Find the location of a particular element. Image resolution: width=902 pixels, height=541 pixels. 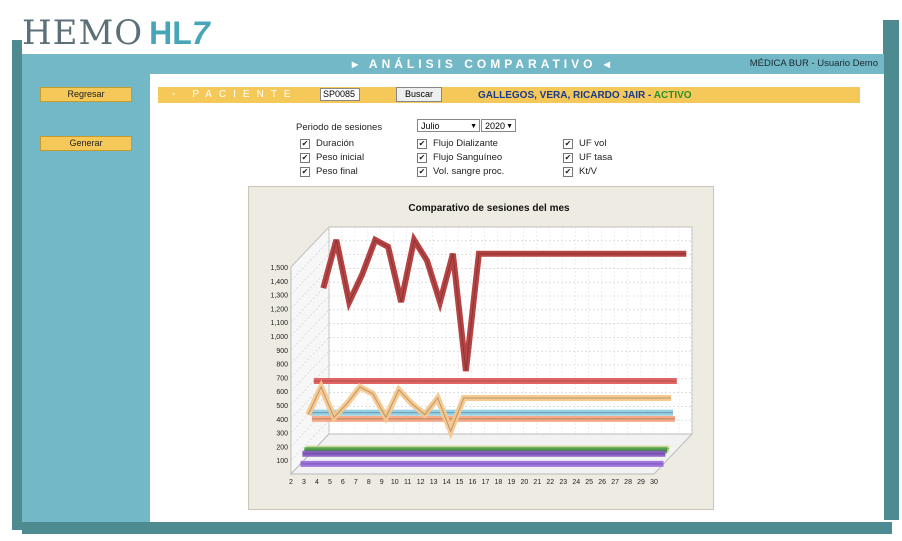

page-title-text: ANÁLISIS COMPARATIVO is located at coordinates (482, 64).